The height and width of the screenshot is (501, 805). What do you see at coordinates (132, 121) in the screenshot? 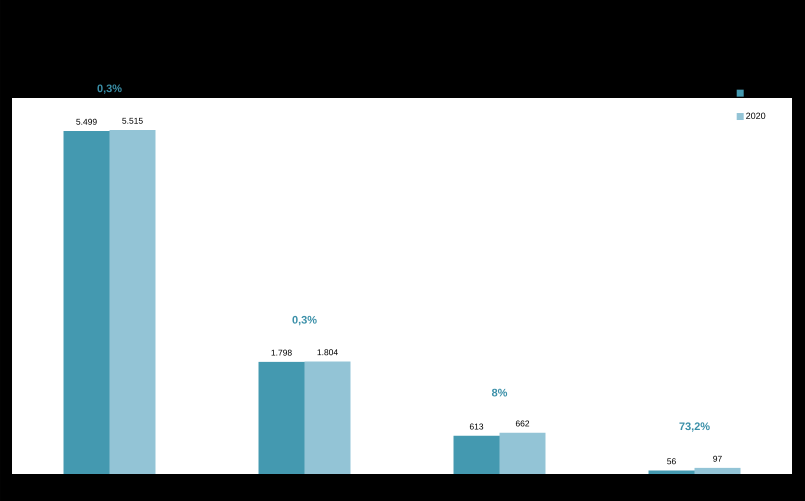
I see `data-label: 5.515` at bounding box center [132, 121].